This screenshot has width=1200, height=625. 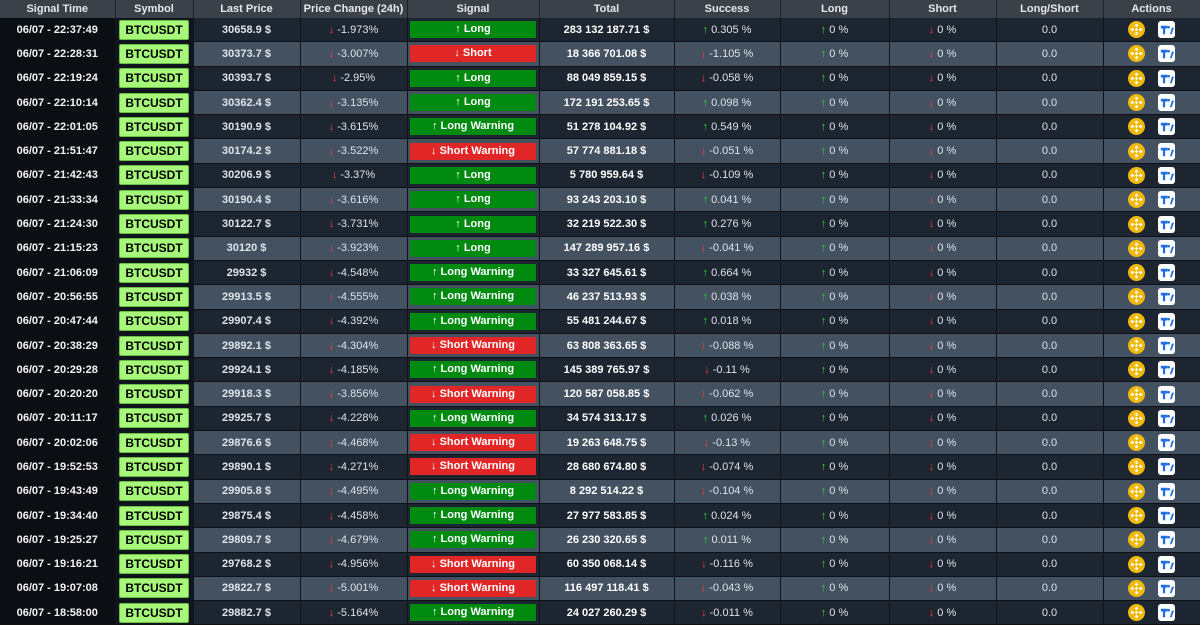 I want to click on success-arrow-icon: ↑, so click(x=705, y=539).